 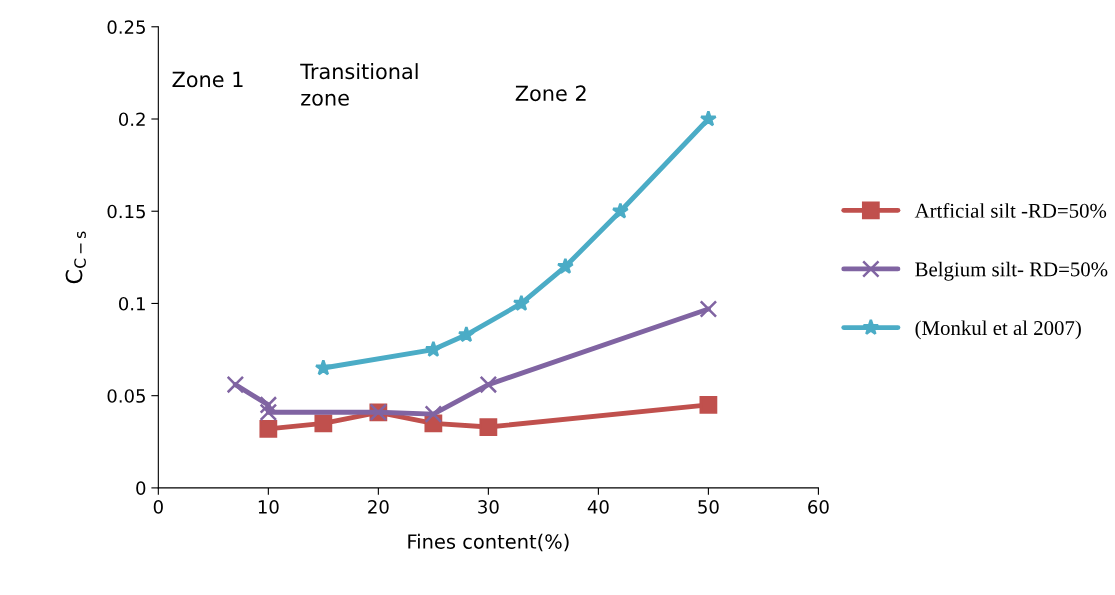 What do you see at coordinates (998, 330) in the screenshot?
I see `legend-label: (Monkul et al 2007)` at bounding box center [998, 330].